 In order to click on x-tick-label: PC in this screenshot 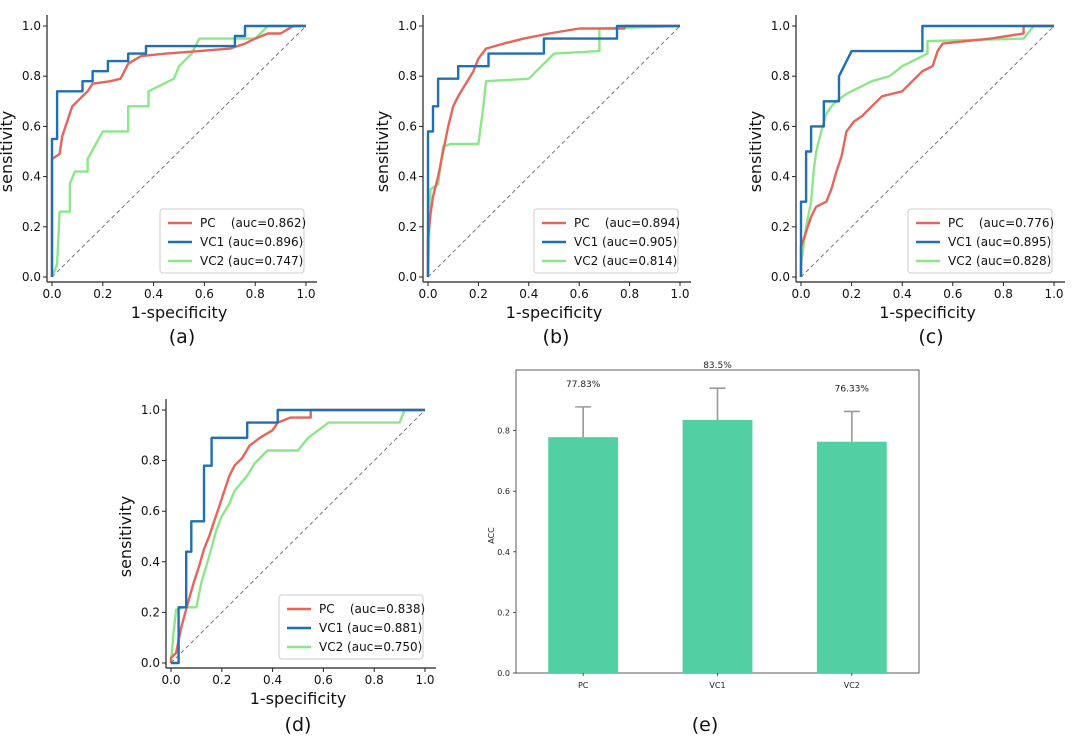, I will do `click(583, 685)`.